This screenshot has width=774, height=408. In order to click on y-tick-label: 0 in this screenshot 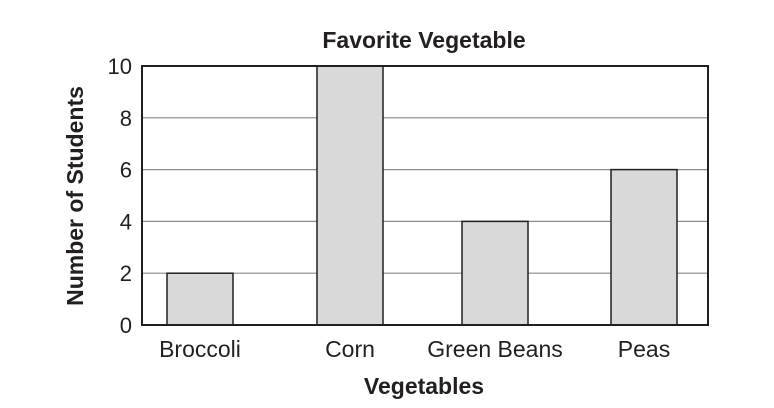, I will do `click(126, 325)`.